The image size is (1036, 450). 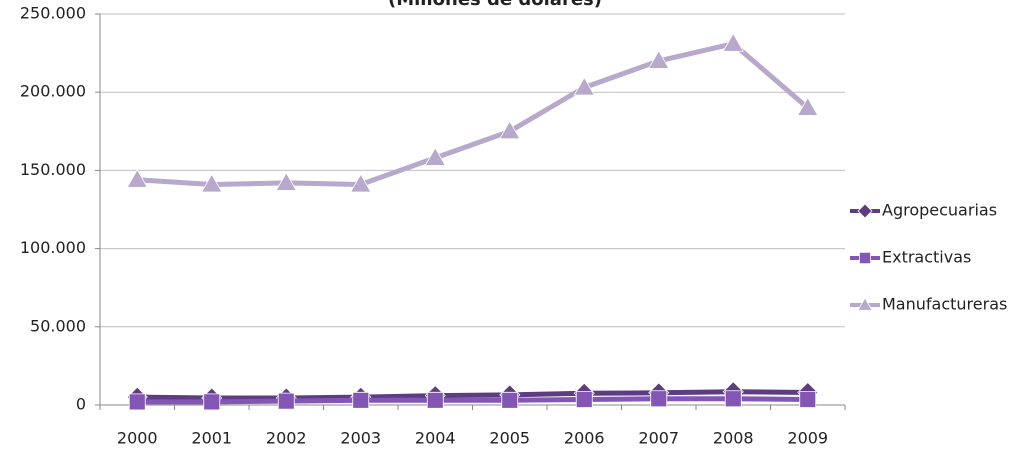 I want to click on x-tick-label: 2006, so click(x=584, y=438).